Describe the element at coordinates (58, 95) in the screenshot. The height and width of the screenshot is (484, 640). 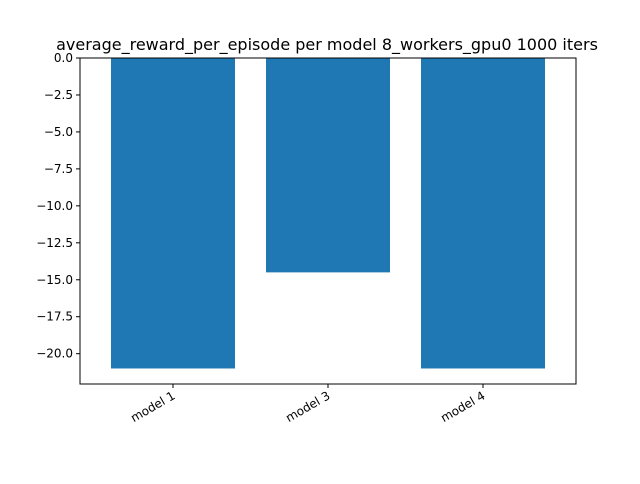
I see `y-tick-label: −2.5` at that location.